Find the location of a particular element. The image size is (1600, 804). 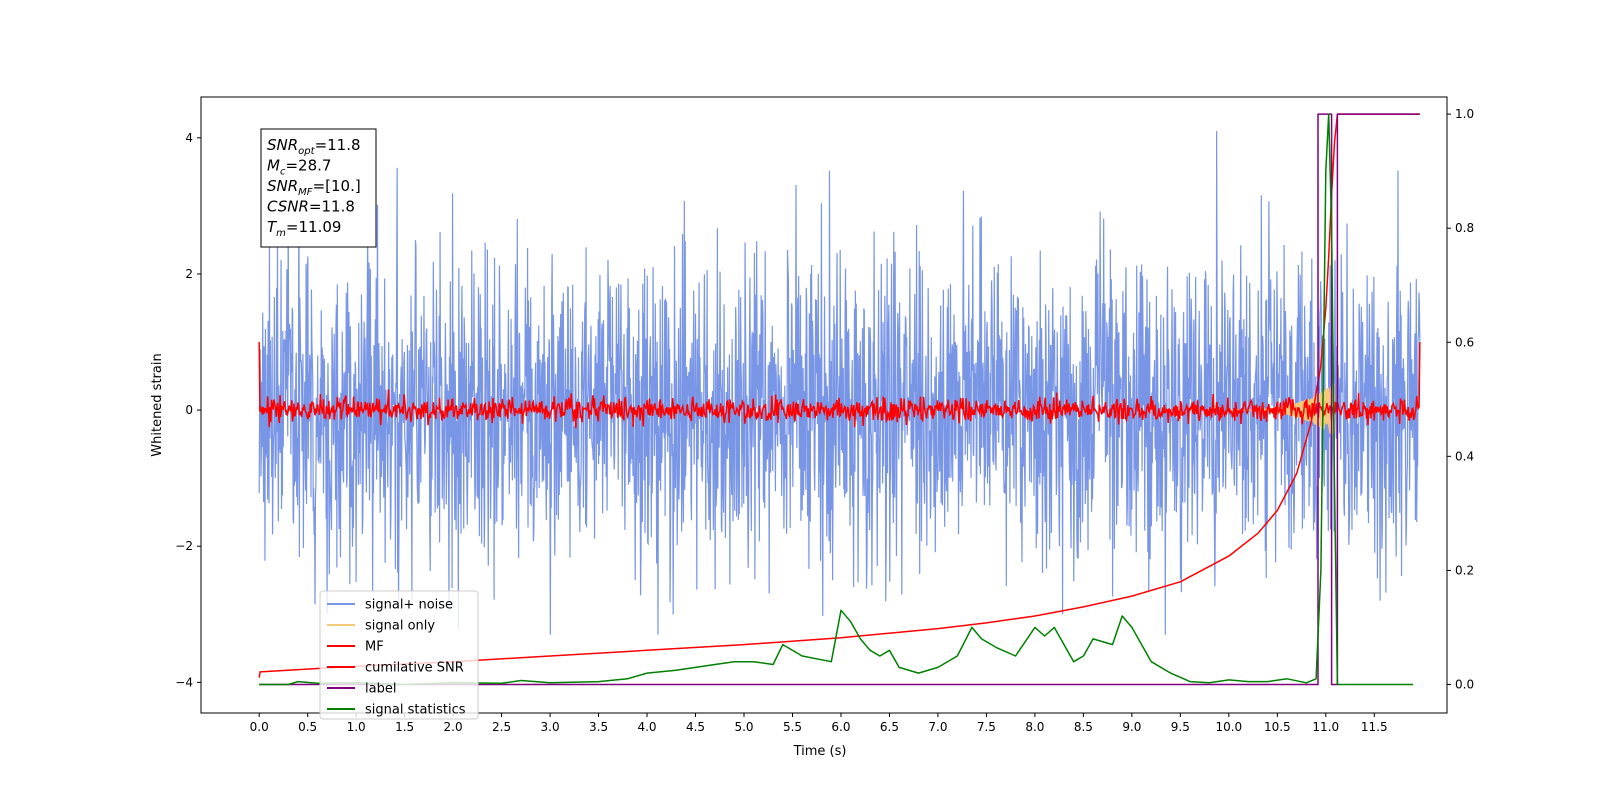

x-axis-label: Time (s) is located at coordinates (820, 751).